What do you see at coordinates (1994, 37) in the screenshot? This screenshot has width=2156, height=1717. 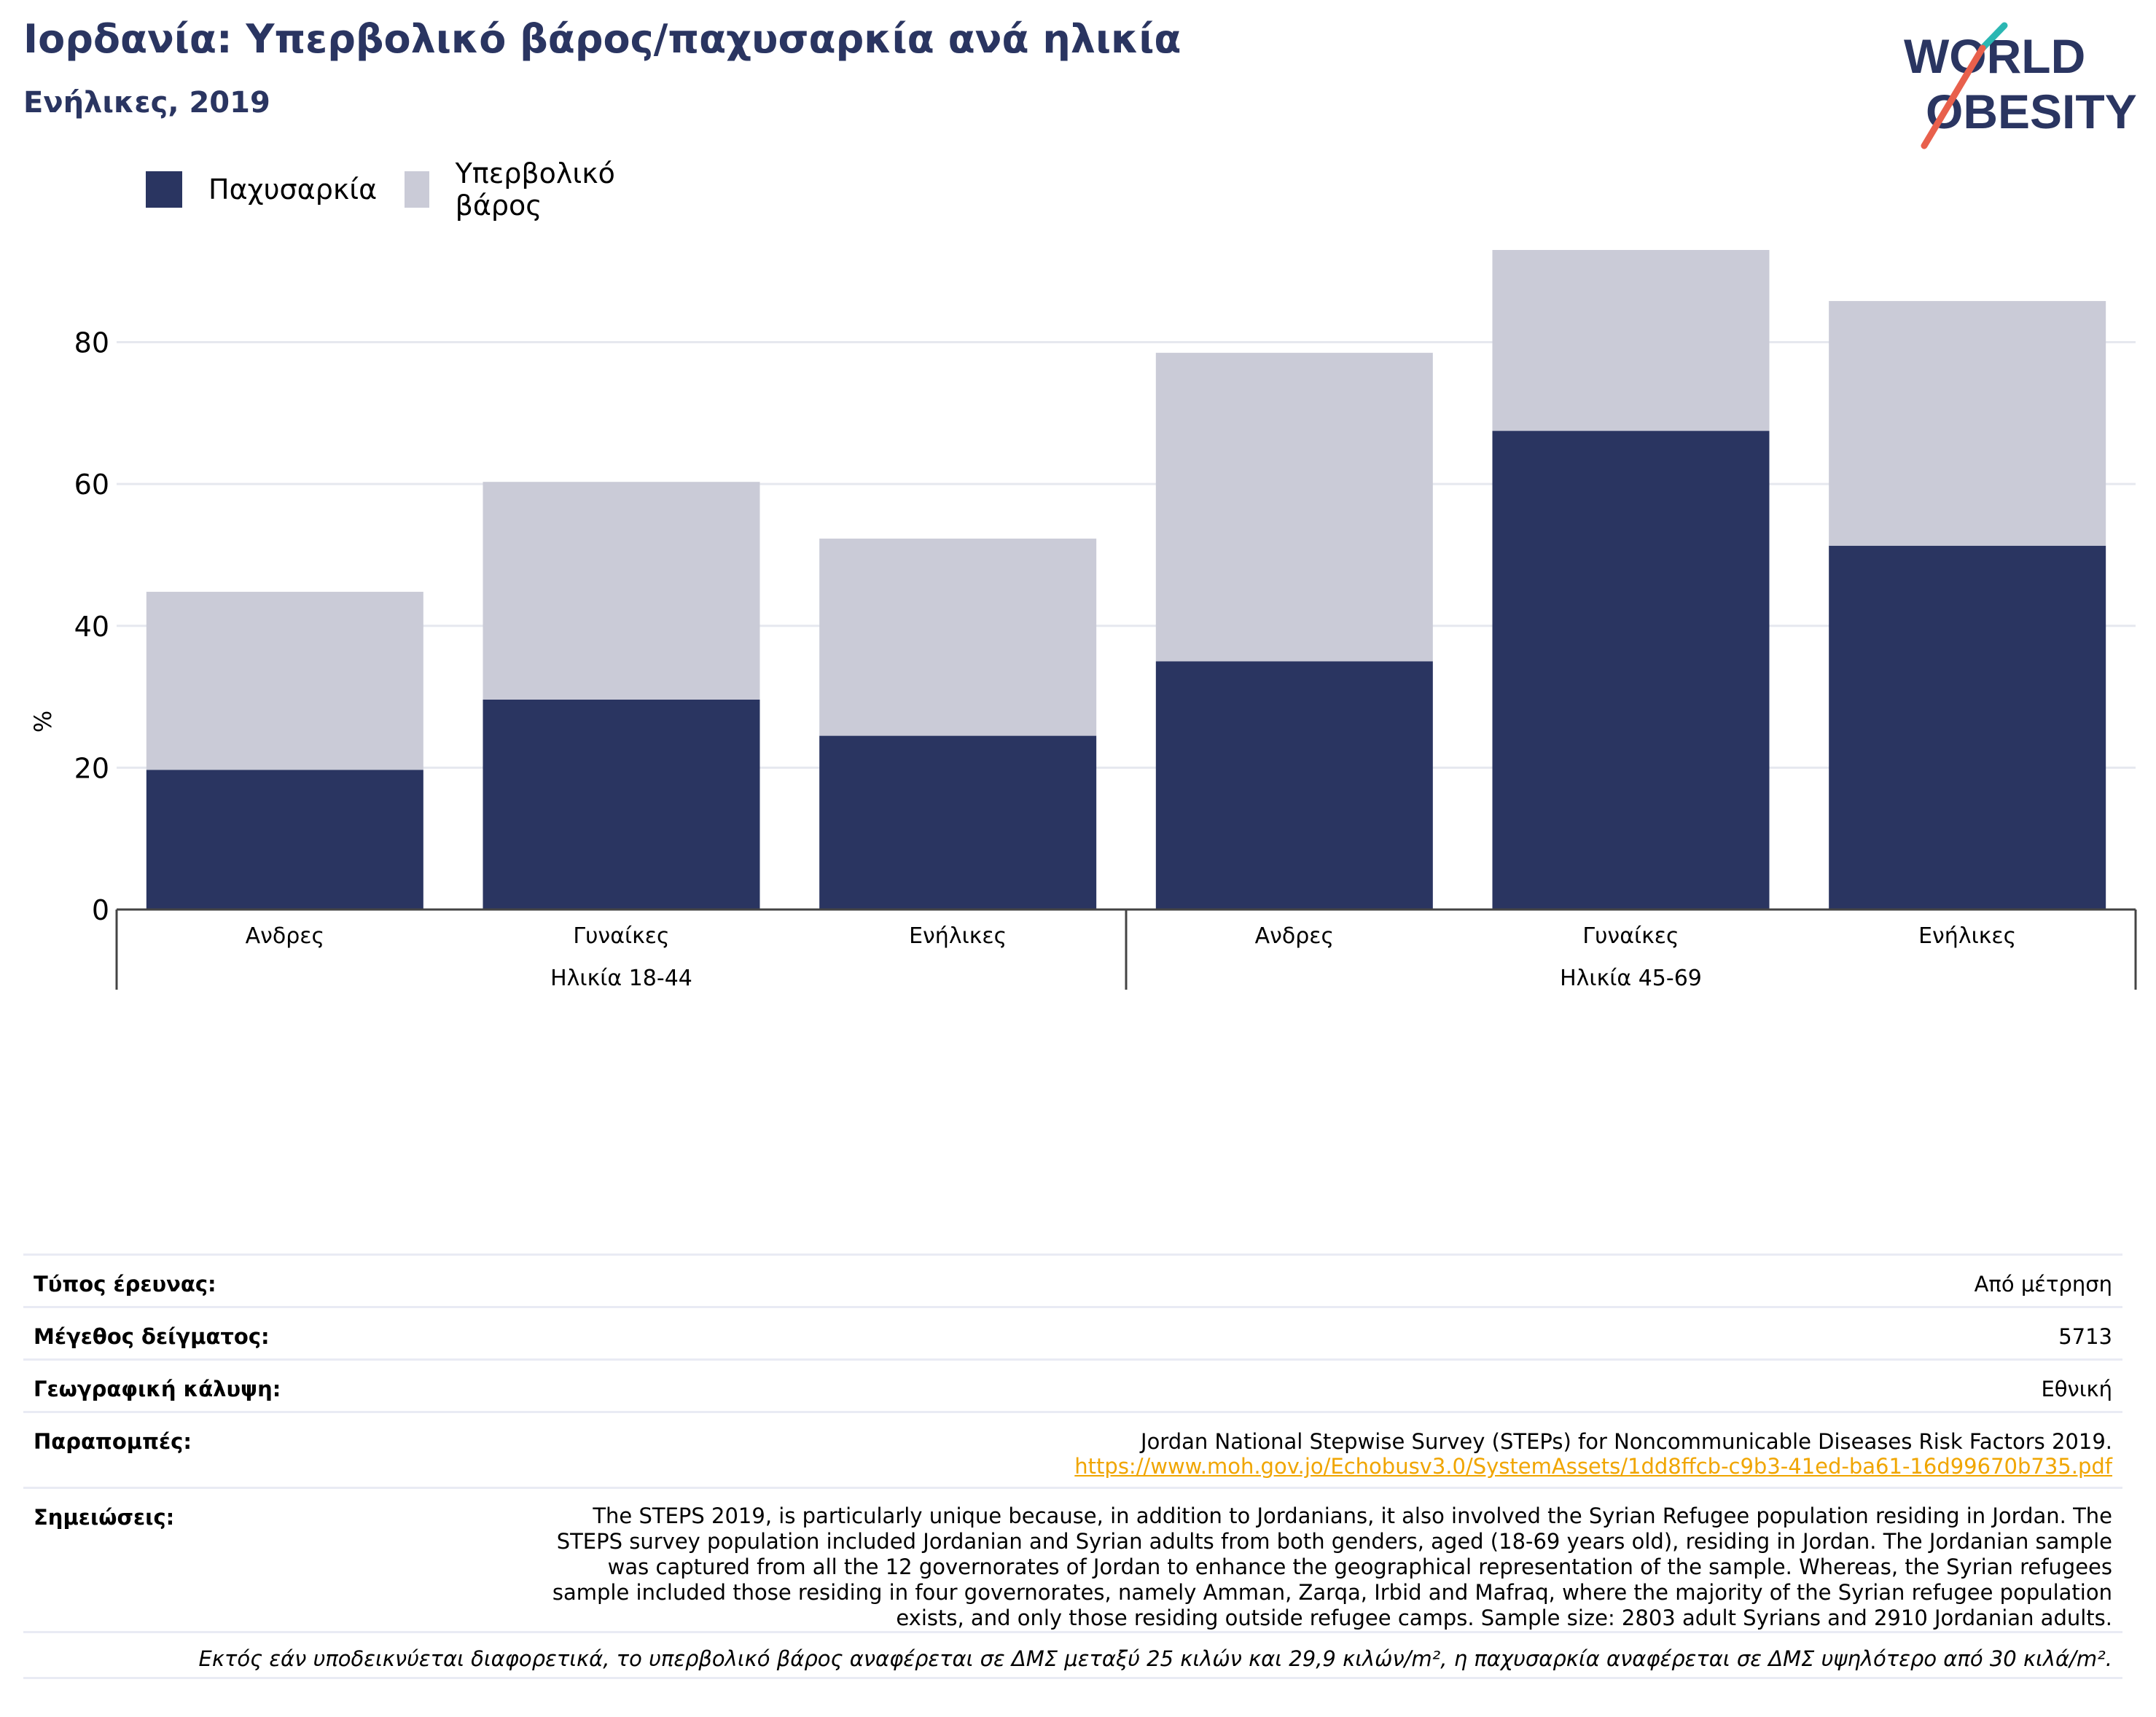 I see `logo-slash-teal` at bounding box center [1994, 37].